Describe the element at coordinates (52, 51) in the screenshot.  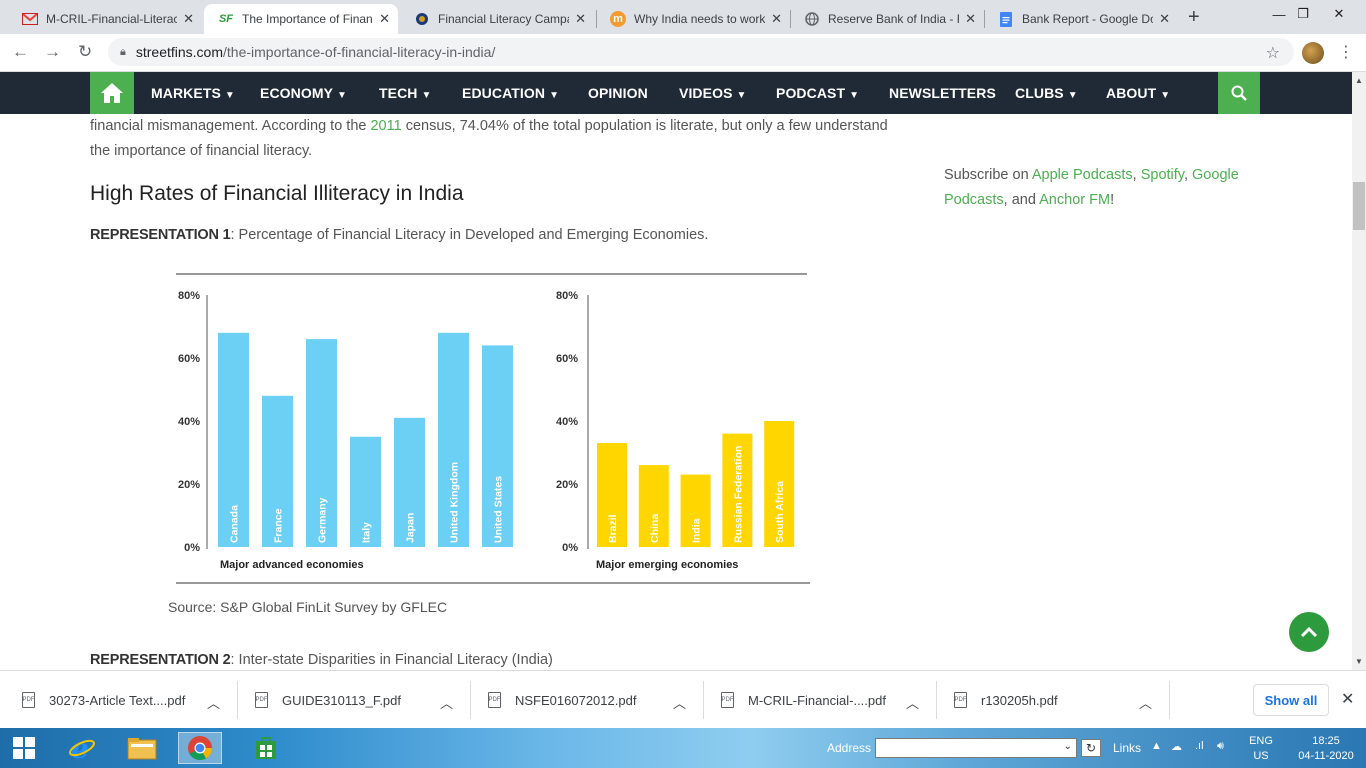
I see `forward-icon: →` at that location.